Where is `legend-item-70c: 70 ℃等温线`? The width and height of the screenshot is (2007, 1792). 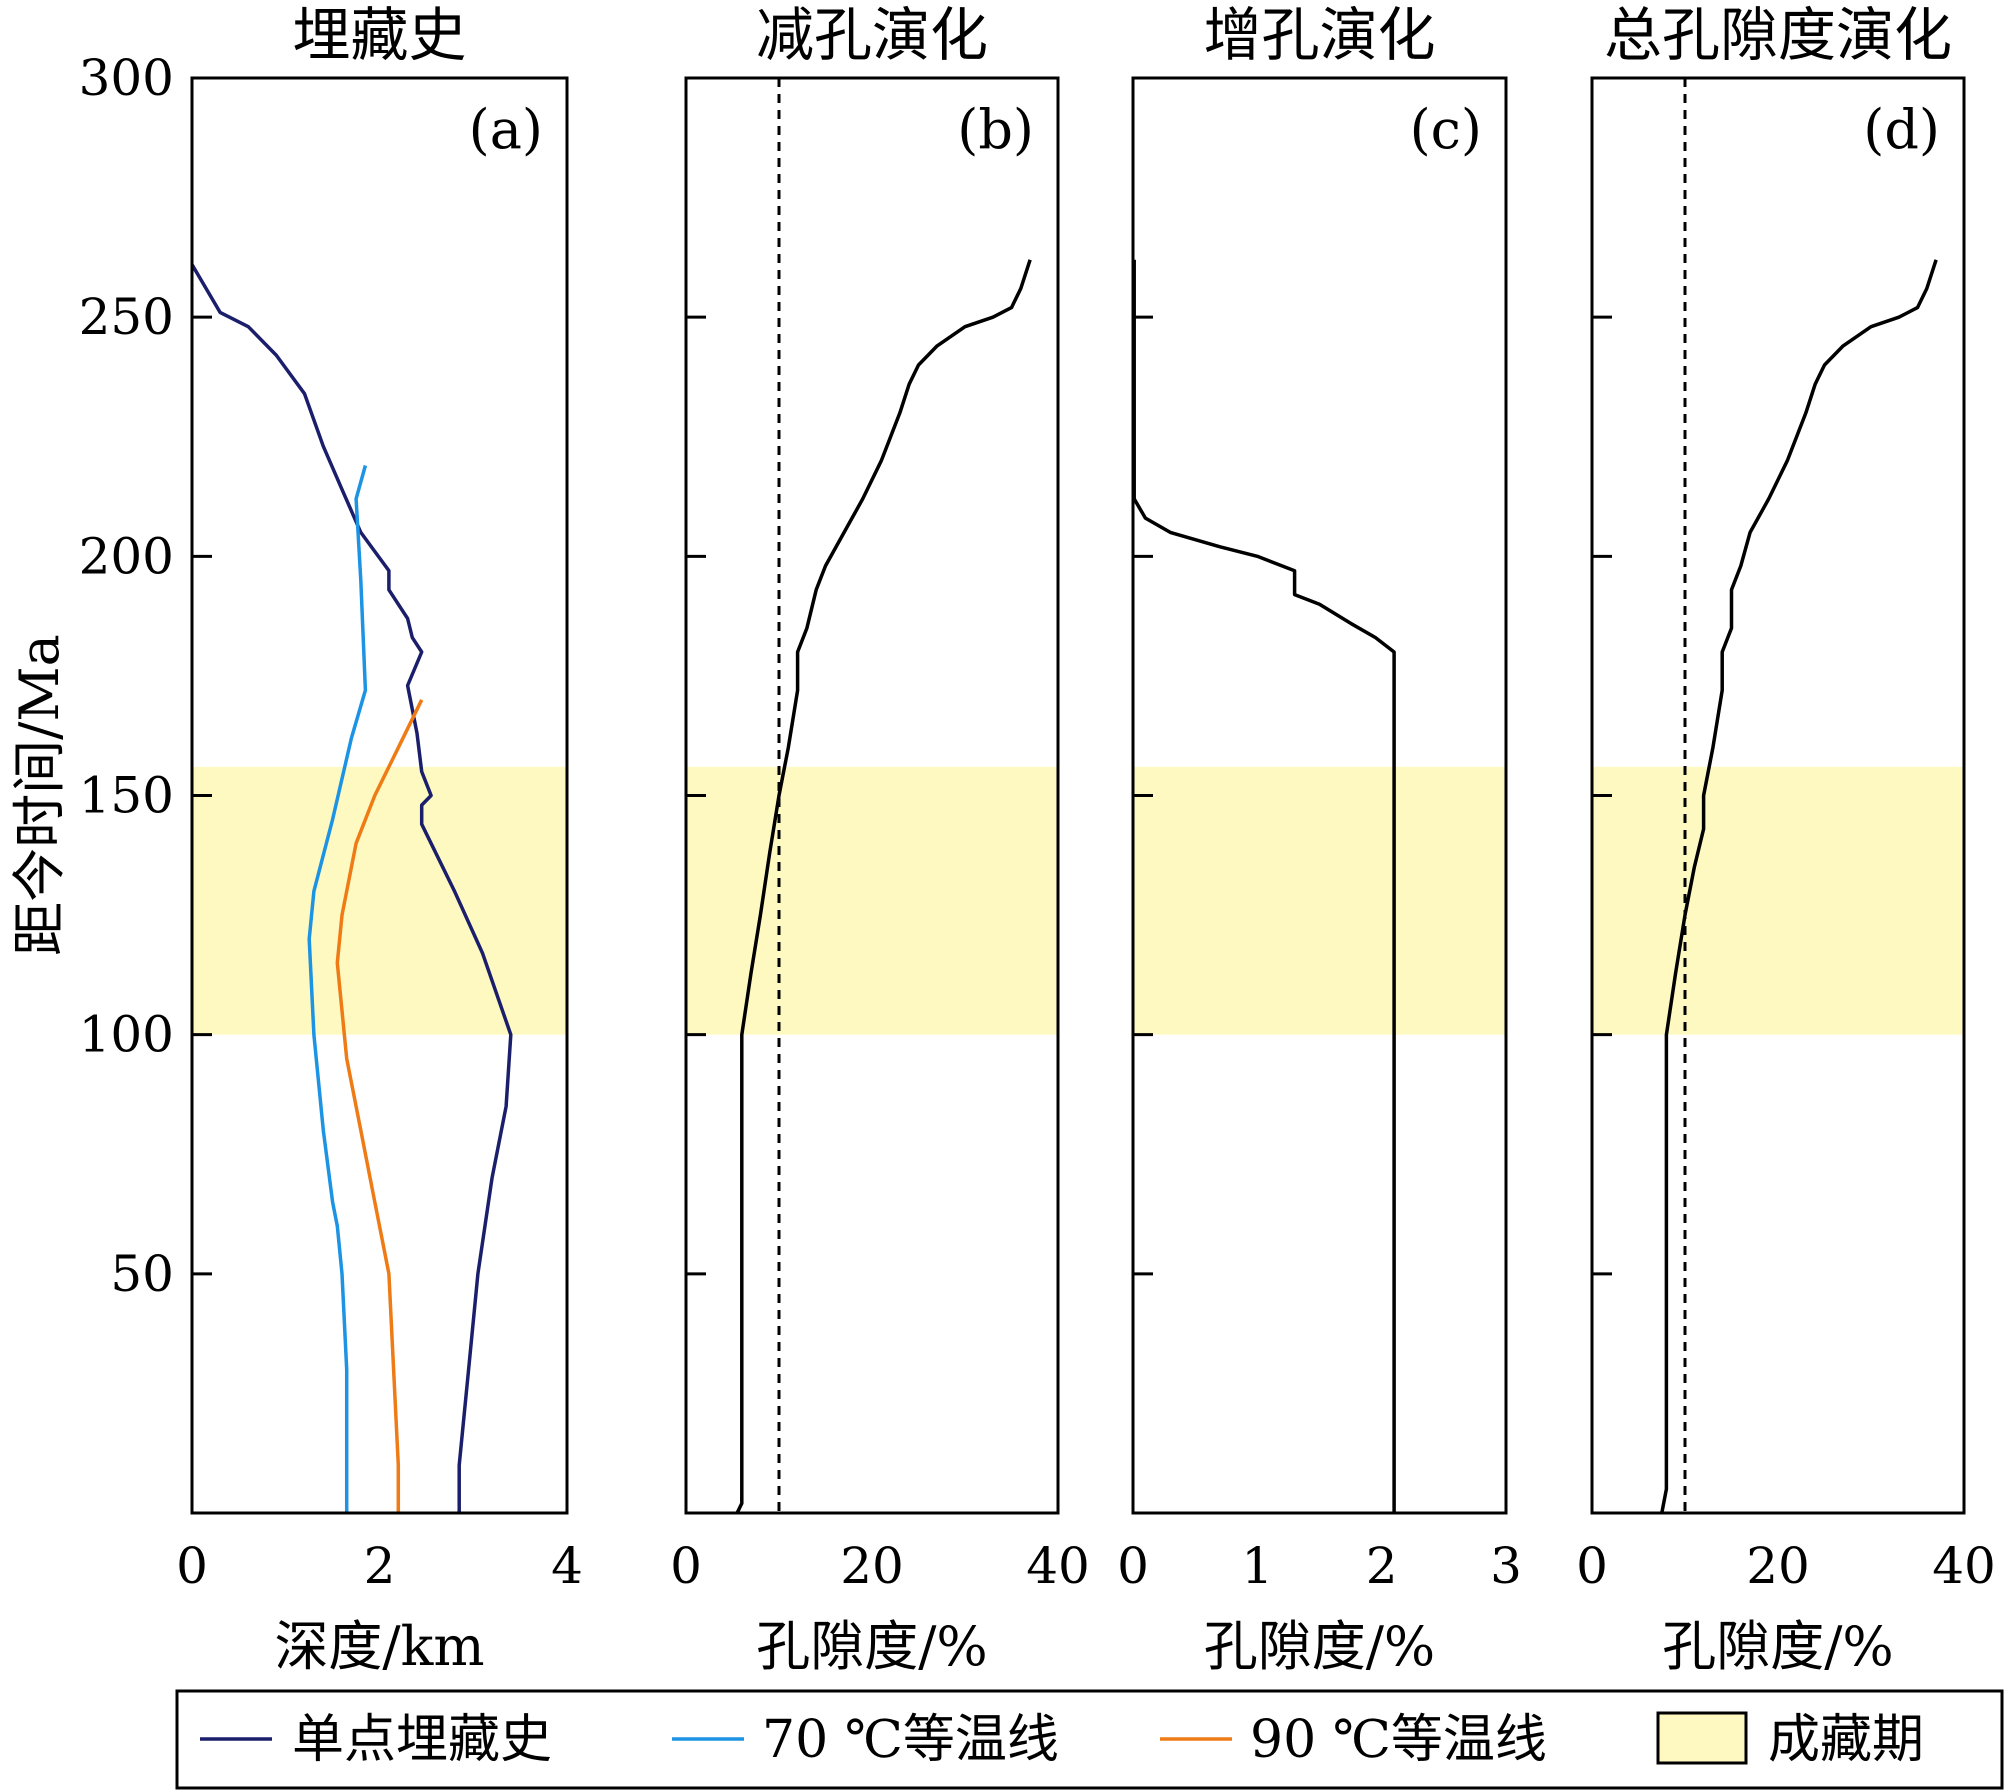
legend-item-70c: 70 ℃等温线 is located at coordinates (865, 1740).